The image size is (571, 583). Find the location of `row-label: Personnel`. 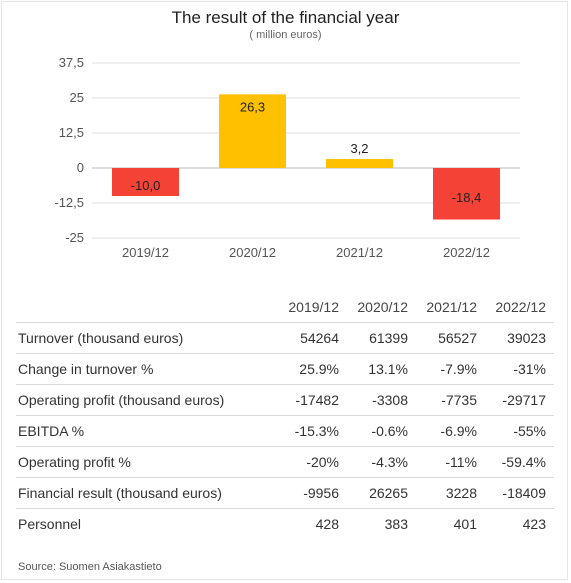

row-label: Personnel is located at coordinates (147, 523).